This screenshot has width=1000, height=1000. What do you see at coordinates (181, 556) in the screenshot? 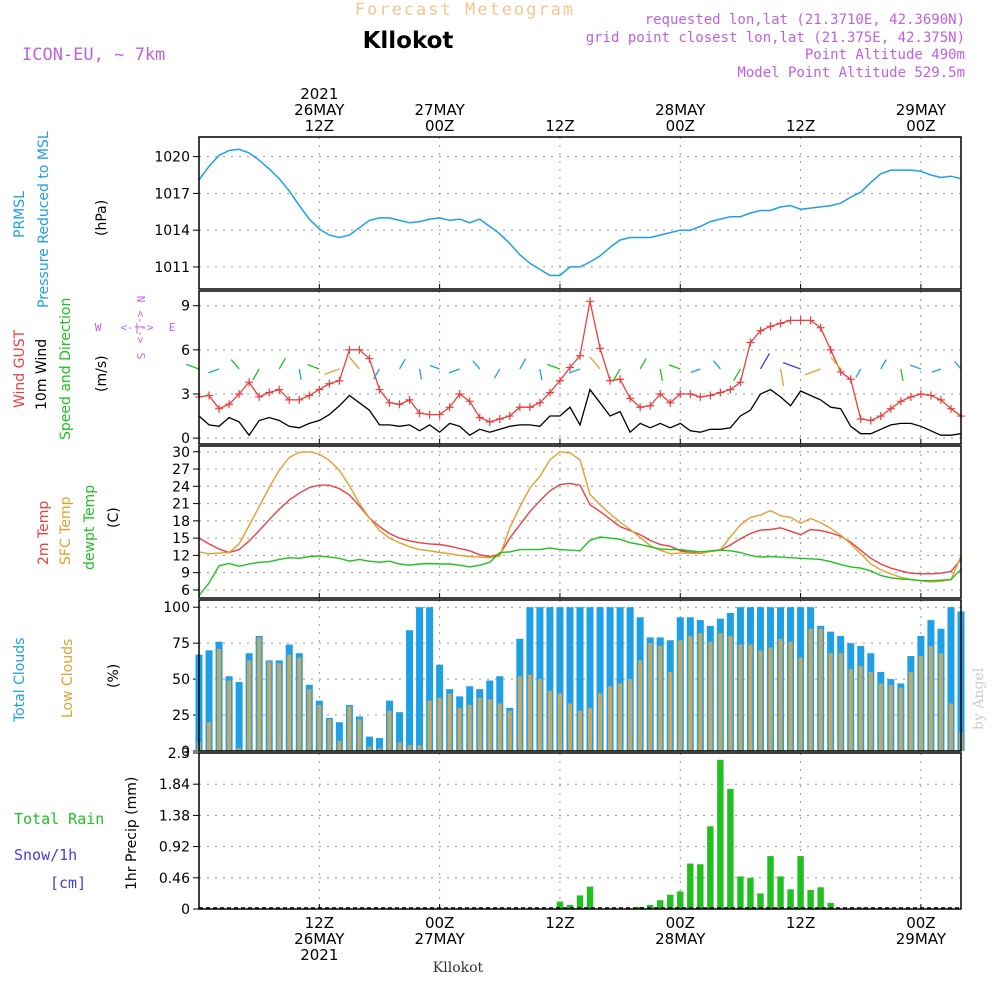
I see `y-tick-label: 12` at bounding box center [181, 556].